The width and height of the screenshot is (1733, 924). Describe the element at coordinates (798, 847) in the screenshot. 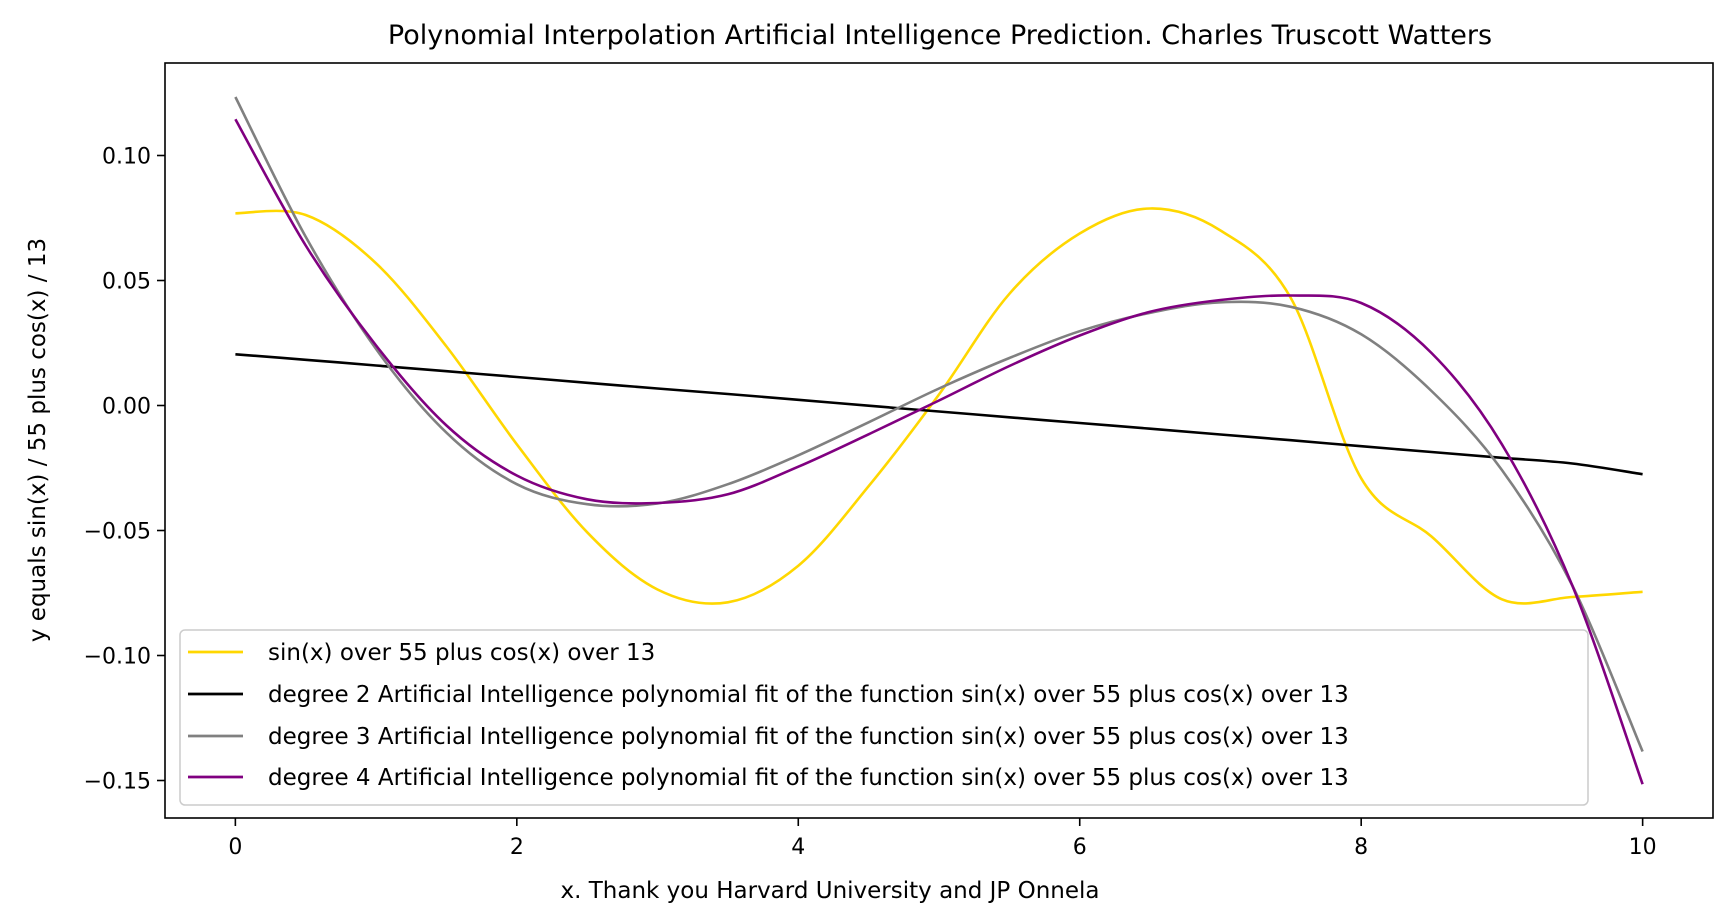

I see `x-tick-label: 4` at that location.